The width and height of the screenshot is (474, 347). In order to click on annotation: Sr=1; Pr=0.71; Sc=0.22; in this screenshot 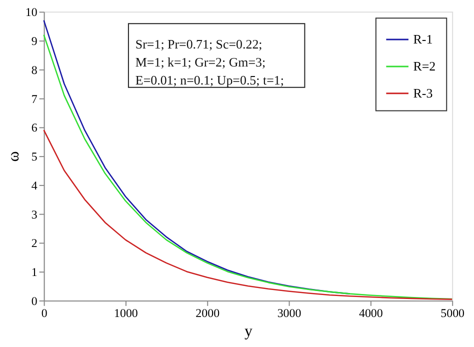, I will do `click(198, 44)`.